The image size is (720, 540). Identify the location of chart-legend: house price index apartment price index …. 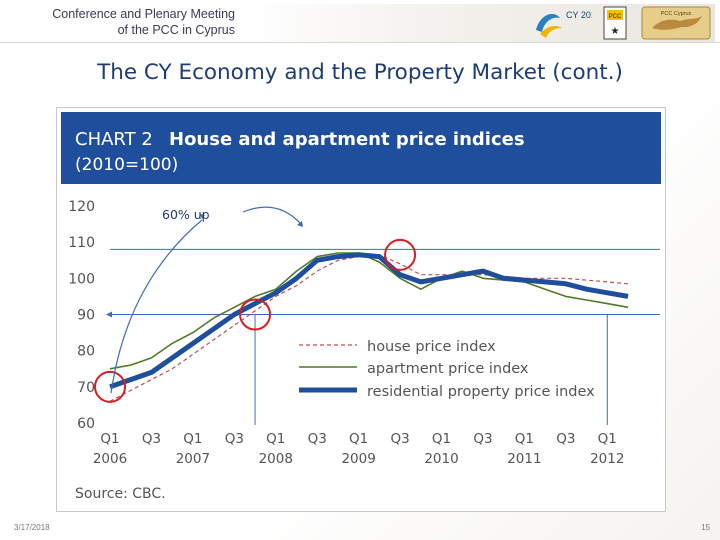
(447, 369).